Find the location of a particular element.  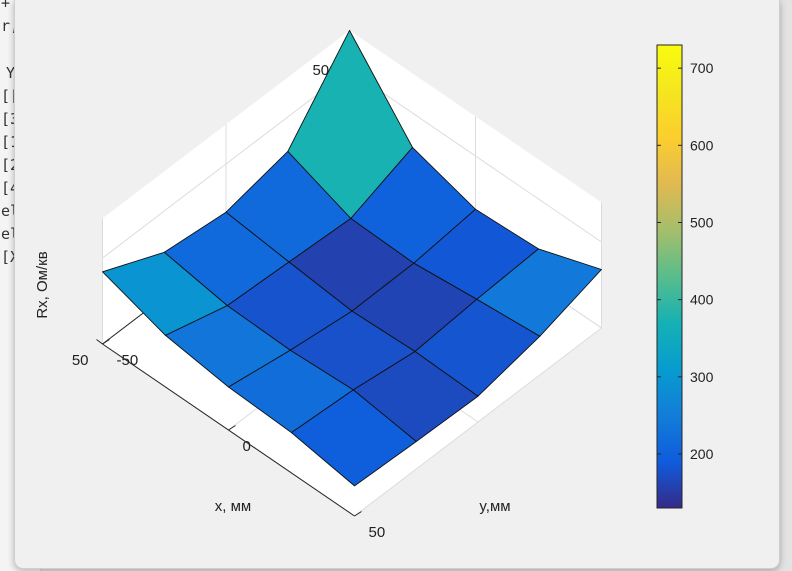

floor-grid-line is located at coordinates (478, 422).